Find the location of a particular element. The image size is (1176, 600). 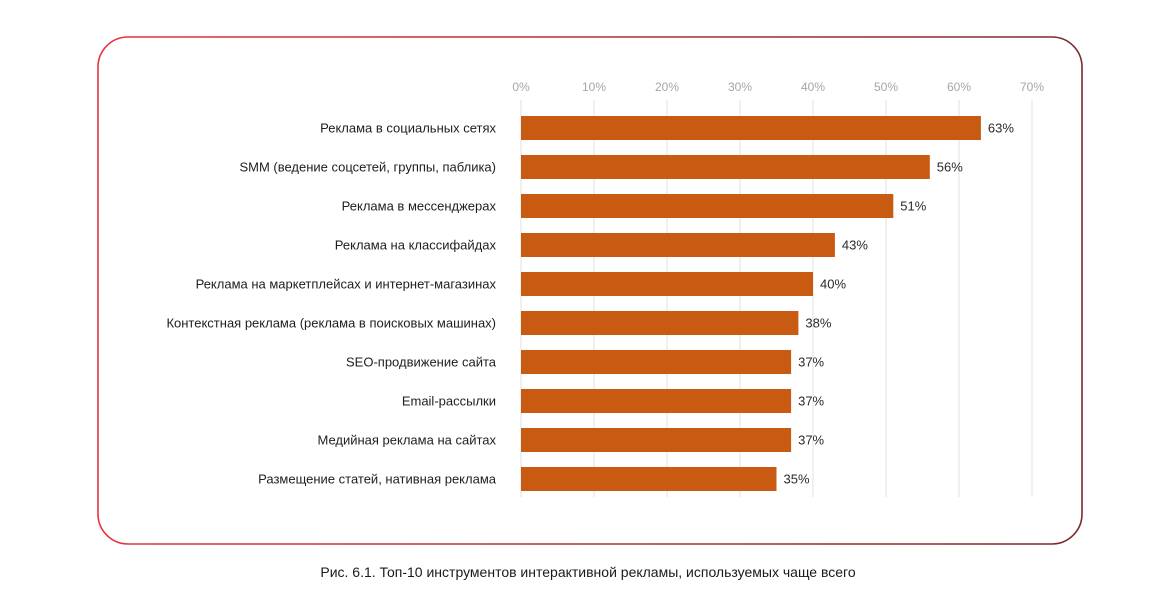

category-label: Реклама в социальных сетях is located at coordinates (408, 128).